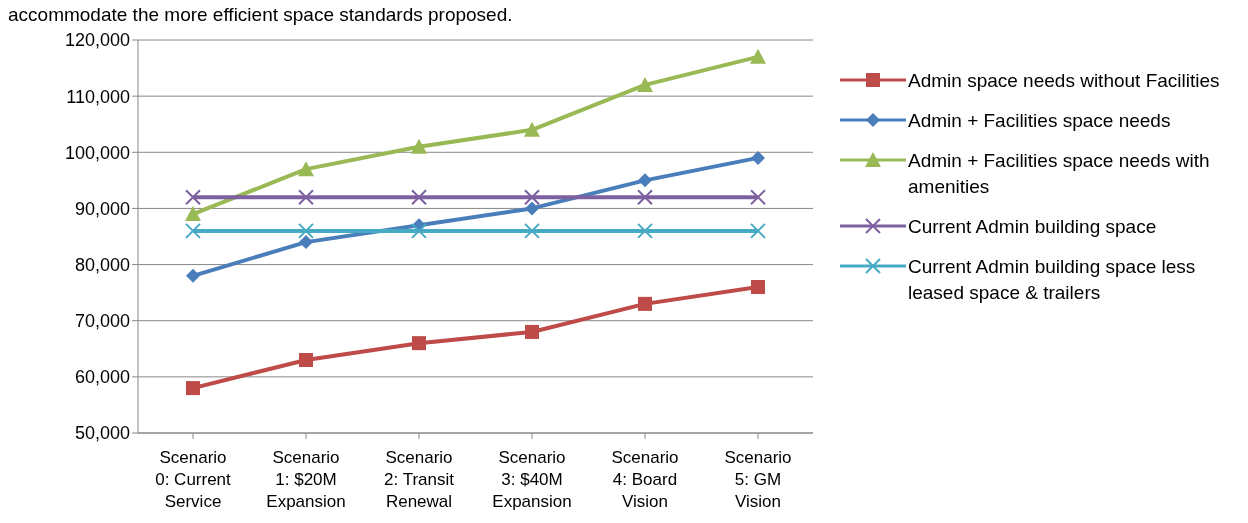  What do you see at coordinates (260, 15) in the screenshot?
I see `text: accommodate the more efficient space standards proposed.` at bounding box center [260, 15].